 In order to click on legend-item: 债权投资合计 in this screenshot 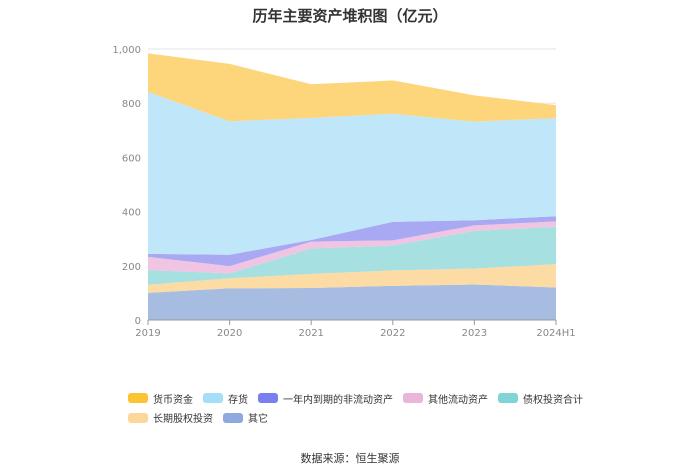, I will do `click(540, 398)`.